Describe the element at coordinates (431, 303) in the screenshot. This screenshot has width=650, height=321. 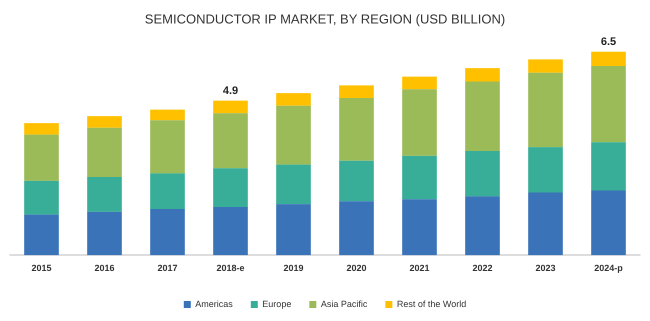
I see `legend-label: Rest of the World` at that location.